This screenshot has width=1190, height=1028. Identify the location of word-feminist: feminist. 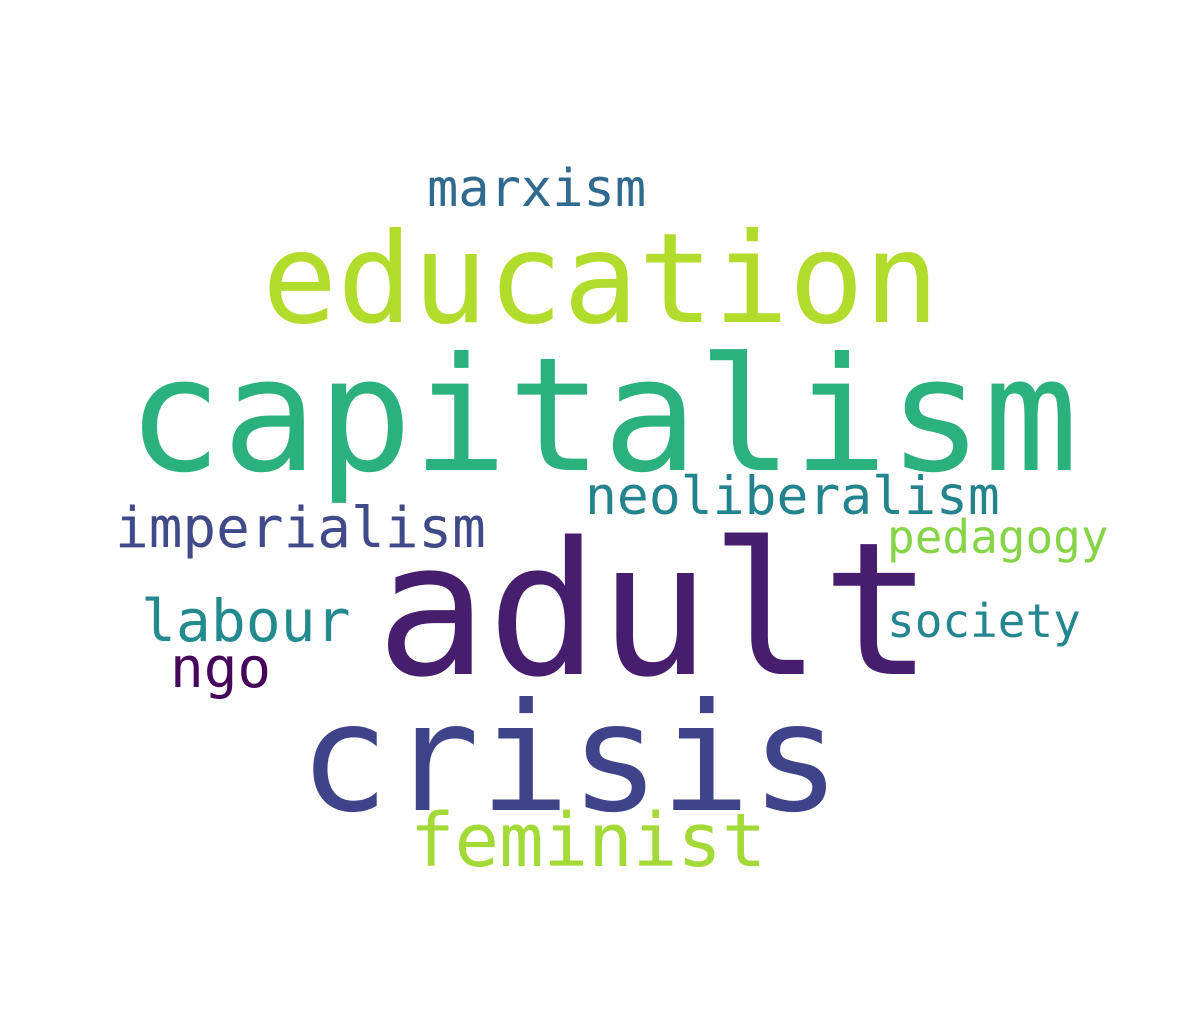
(588, 841).